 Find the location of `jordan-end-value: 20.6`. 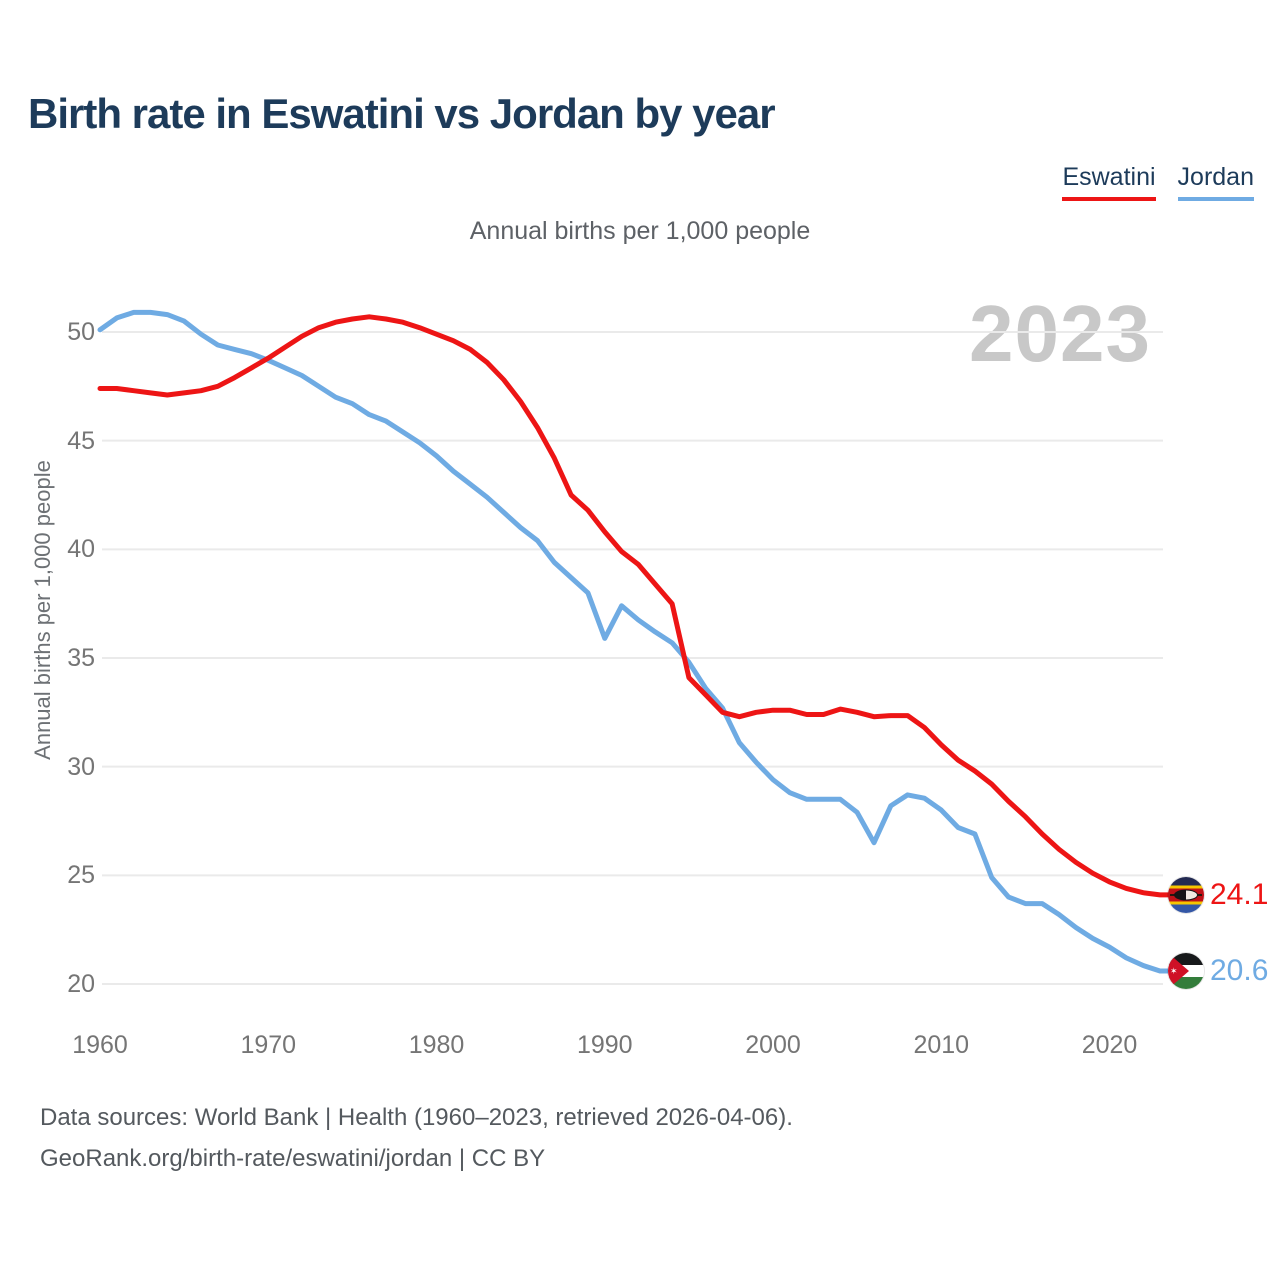

jordan-end-value: 20.6 is located at coordinates (1239, 970).